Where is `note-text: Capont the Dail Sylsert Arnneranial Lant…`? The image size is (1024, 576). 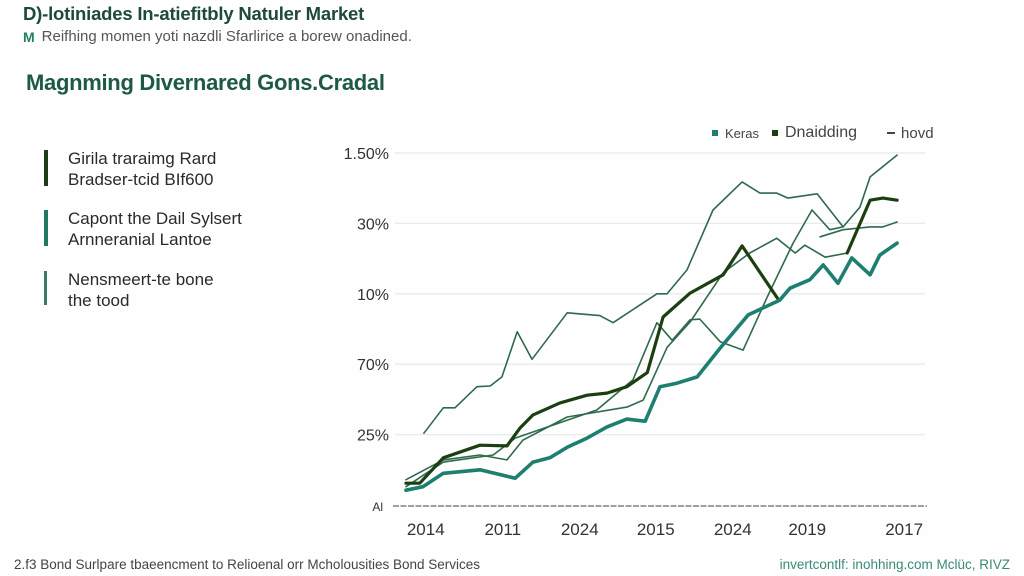 note-text: Capont the Dail Sylsert Arnneranial Lant… is located at coordinates (155, 229).